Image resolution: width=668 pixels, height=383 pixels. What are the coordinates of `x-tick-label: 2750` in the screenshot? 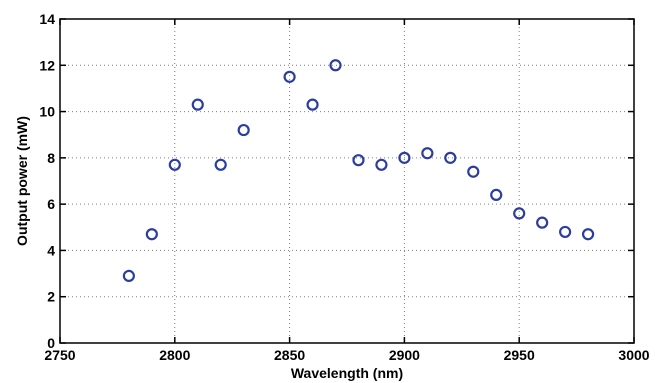 It's located at (59, 355).